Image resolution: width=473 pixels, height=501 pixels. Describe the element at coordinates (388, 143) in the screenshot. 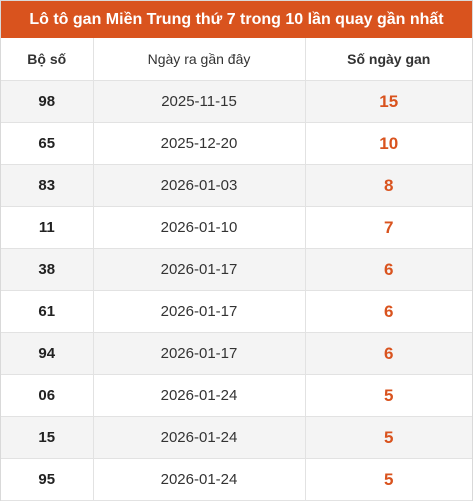

I see `cell-gan-days: 10` at that location.